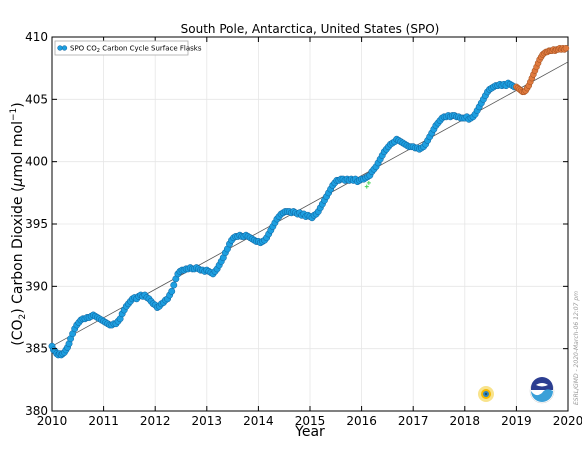 Image resolution: width=582 pixels, height=468 pixels. I want to click on x-tick-label: 2017, so click(413, 421).